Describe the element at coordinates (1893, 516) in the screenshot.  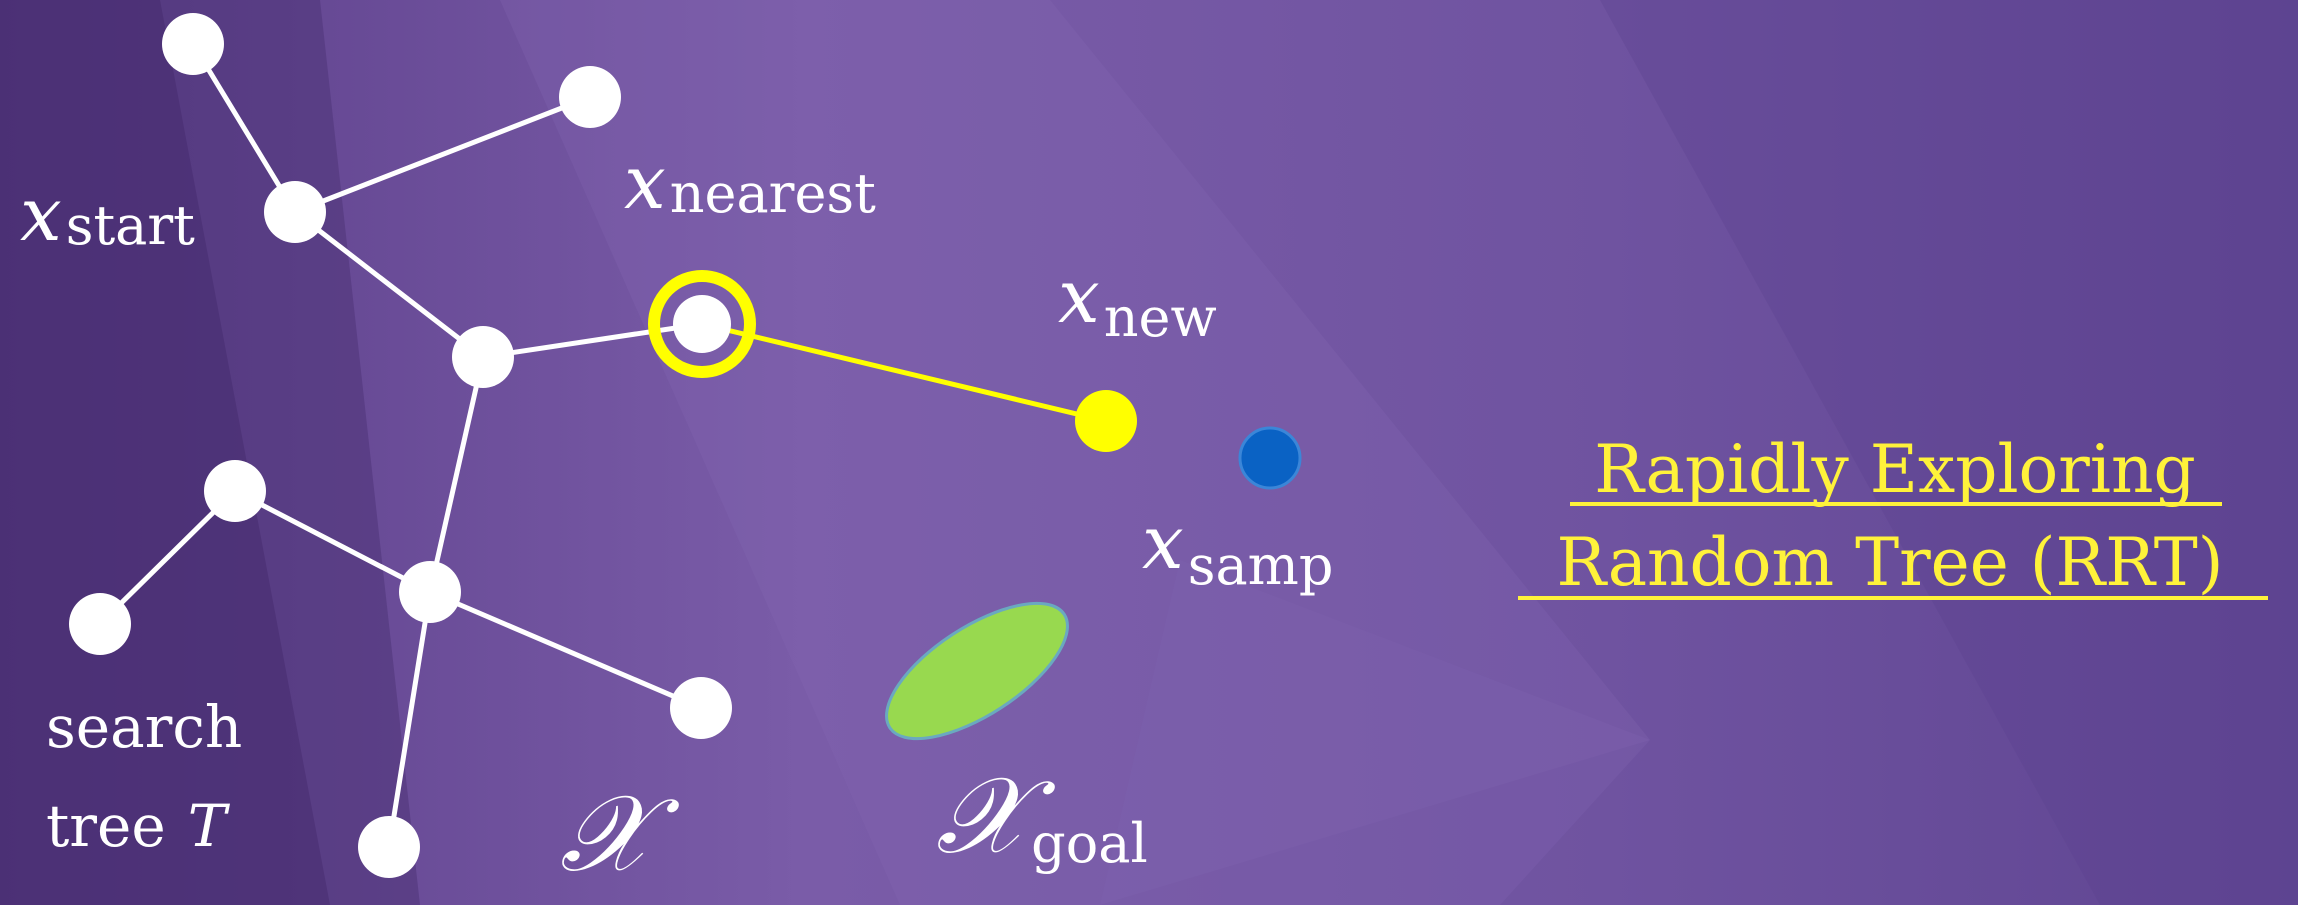
I see `title: Rapidly Exploring Random Tree (RRT)` at that location.